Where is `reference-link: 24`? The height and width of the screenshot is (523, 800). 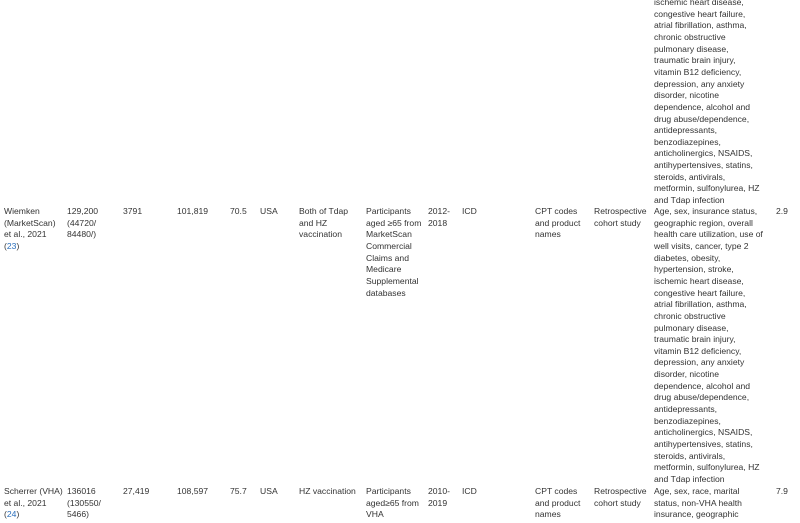
reference-link: 24 is located at coordinates (11, 514).